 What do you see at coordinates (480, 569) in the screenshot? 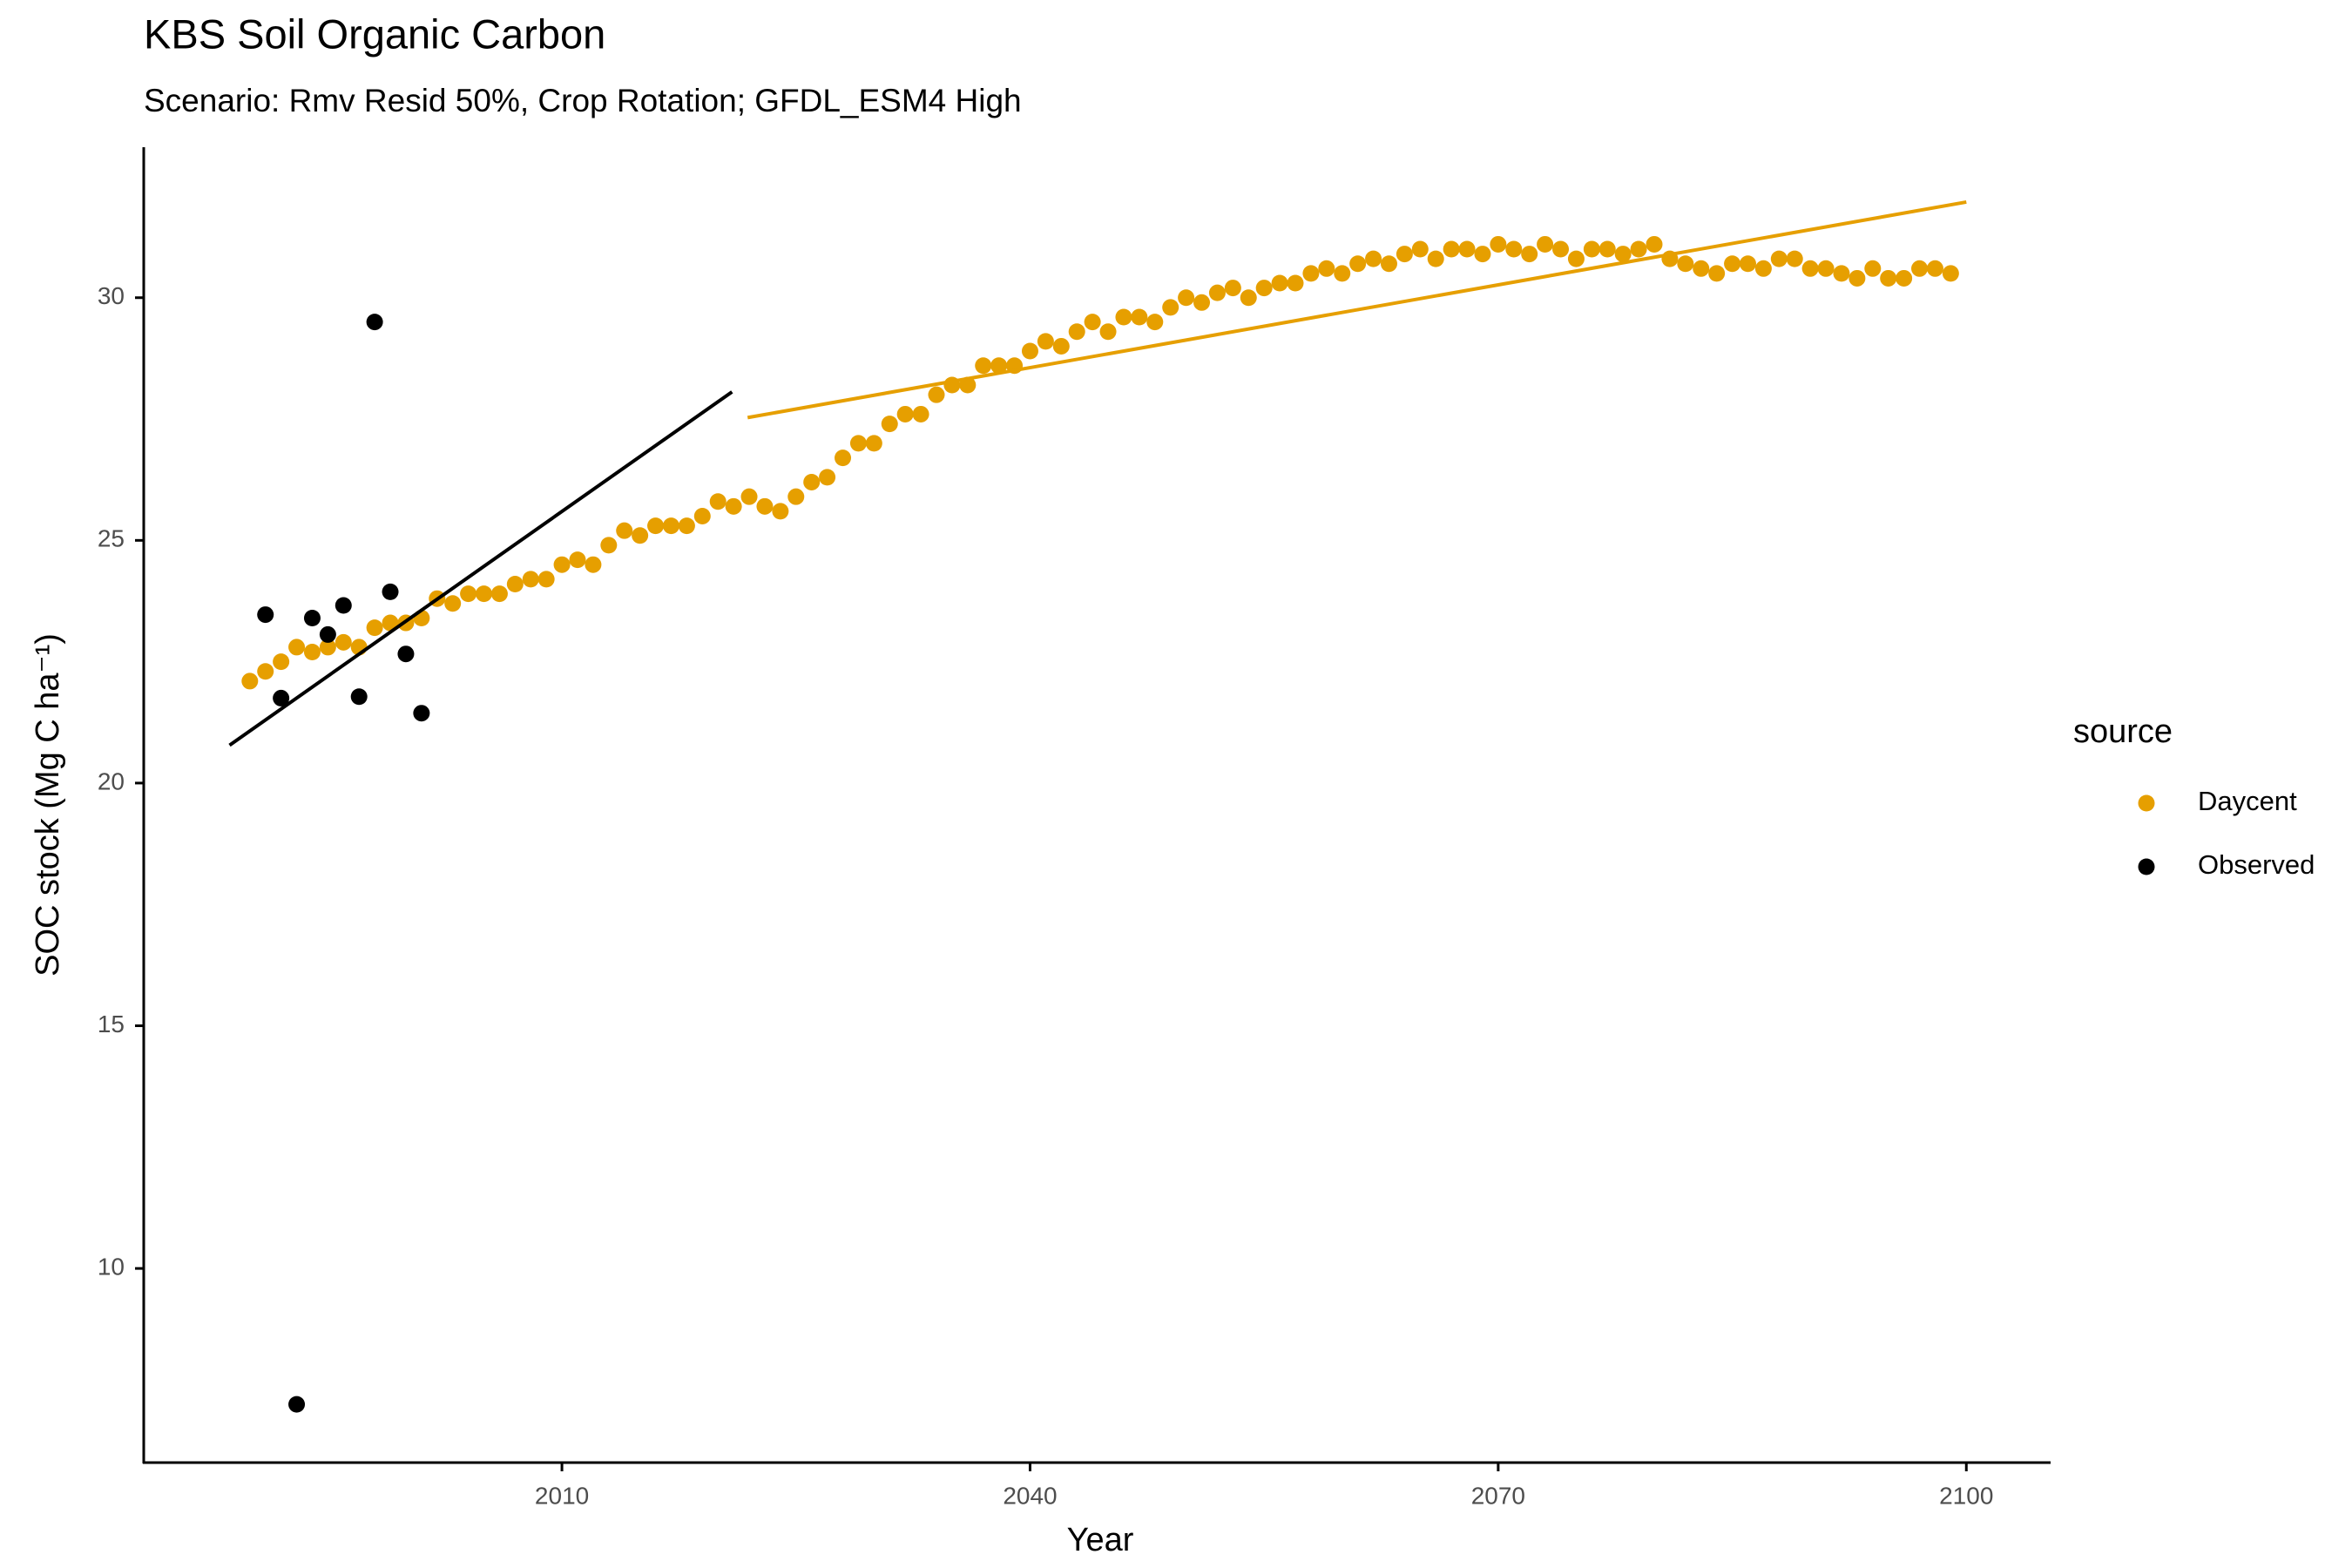
I see `trend-line` at bounding box center [480, 569].